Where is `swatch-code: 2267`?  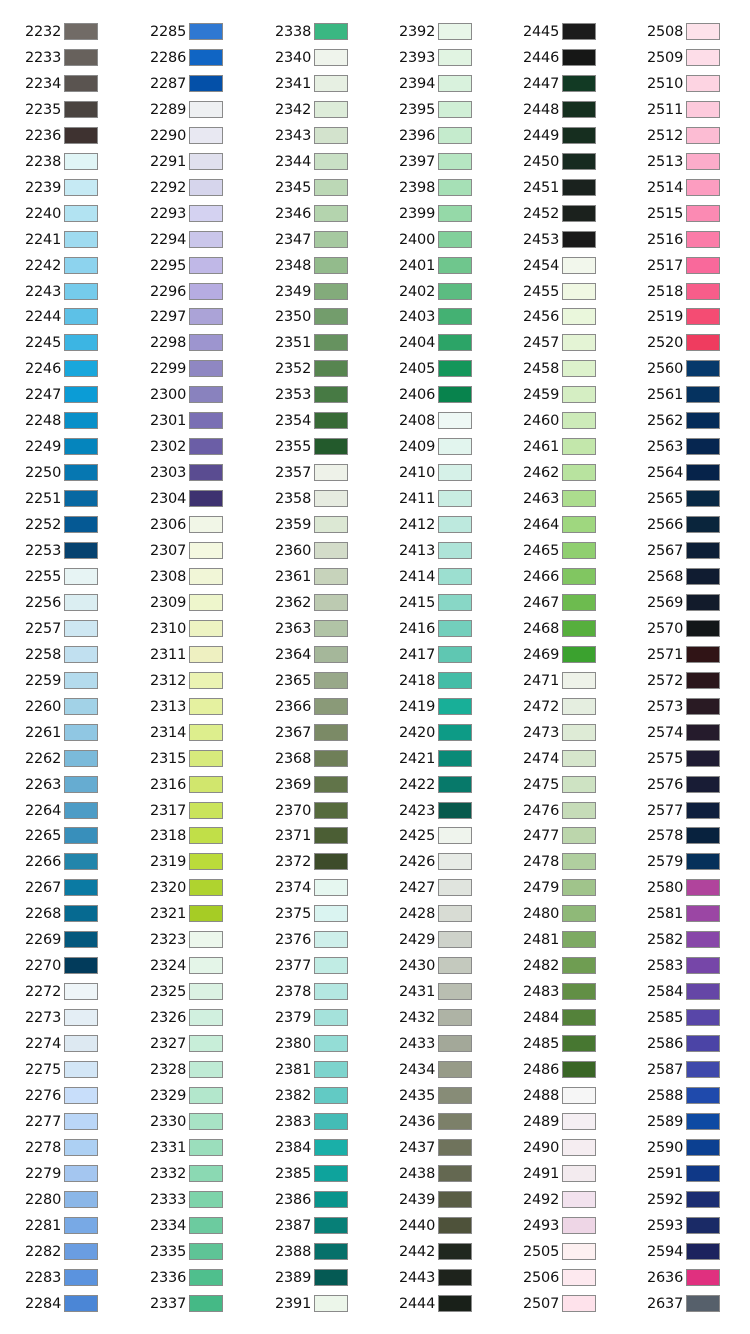 swatch-code: 2267 is located at coordinates (43, 888).